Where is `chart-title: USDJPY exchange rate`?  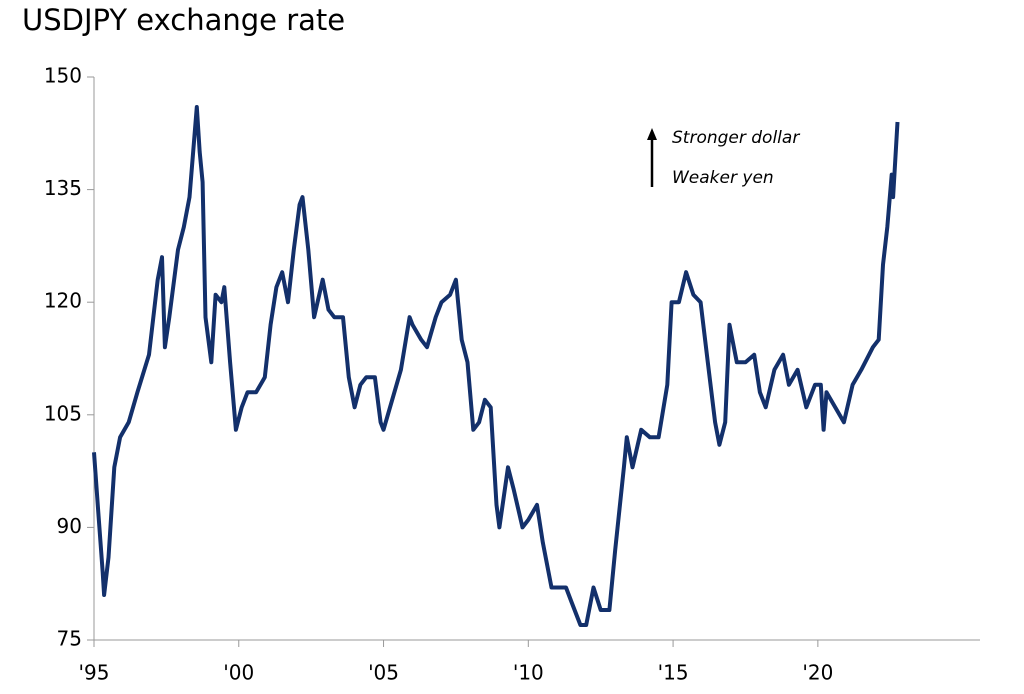
chart-title: USDJPY exchange rate is located at coordinates (183, 20).